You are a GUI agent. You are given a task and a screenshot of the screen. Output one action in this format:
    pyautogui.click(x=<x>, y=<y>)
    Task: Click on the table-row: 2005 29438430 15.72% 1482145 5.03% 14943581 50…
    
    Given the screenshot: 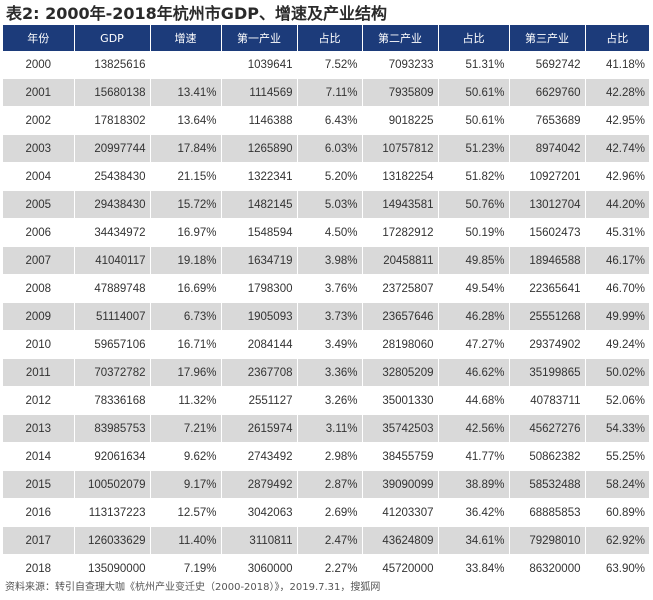 What is the action you would take?
    pyautogui.click(x=326, y=204)
    